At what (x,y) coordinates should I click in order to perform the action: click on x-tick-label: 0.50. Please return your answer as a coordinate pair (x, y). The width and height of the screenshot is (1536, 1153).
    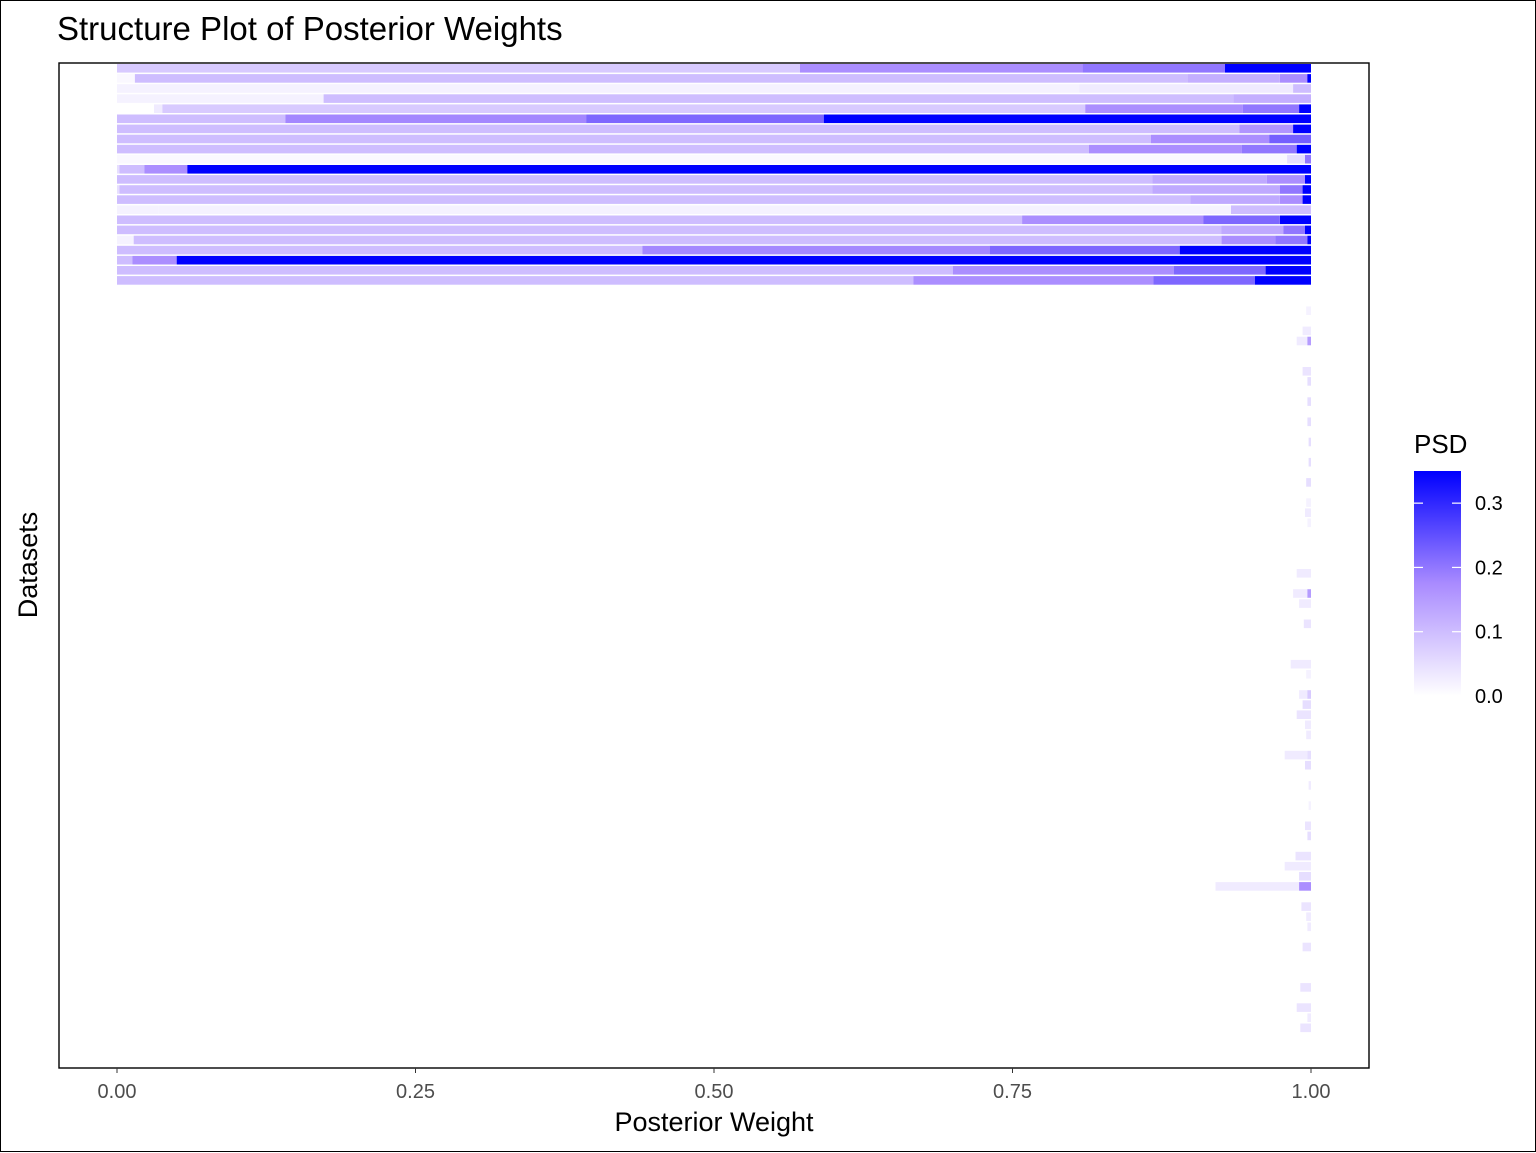
    Looking at the image, I should click on (714, 1092).